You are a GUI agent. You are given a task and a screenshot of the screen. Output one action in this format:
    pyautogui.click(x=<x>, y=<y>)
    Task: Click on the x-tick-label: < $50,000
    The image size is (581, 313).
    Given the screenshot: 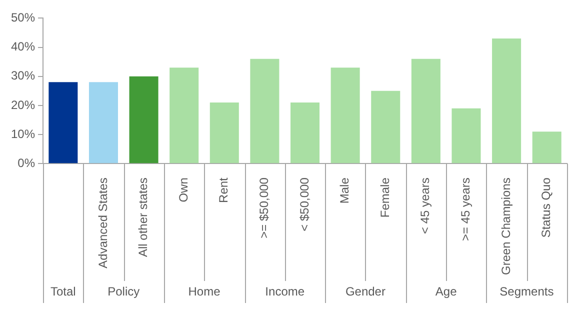 What is the action you would take?
    pyautogui.click(x=304, y=204)
    